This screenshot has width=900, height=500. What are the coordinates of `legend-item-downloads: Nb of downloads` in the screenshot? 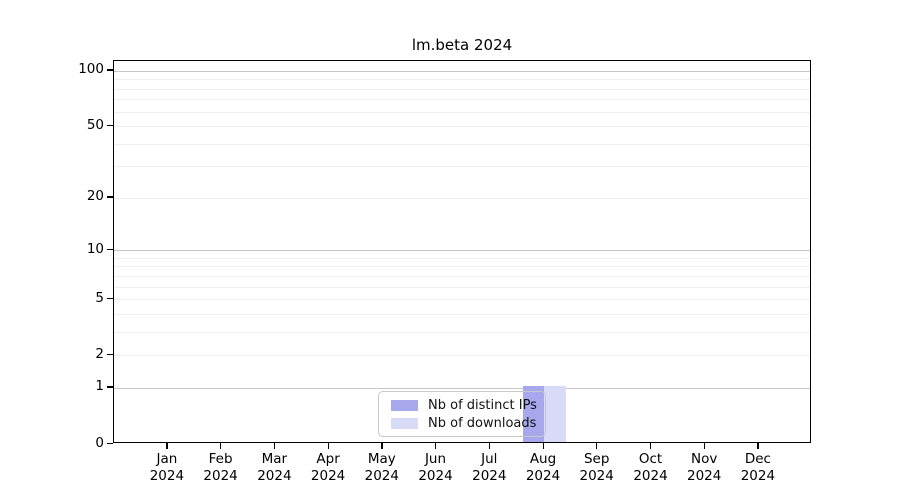 It's located at (468, 423).